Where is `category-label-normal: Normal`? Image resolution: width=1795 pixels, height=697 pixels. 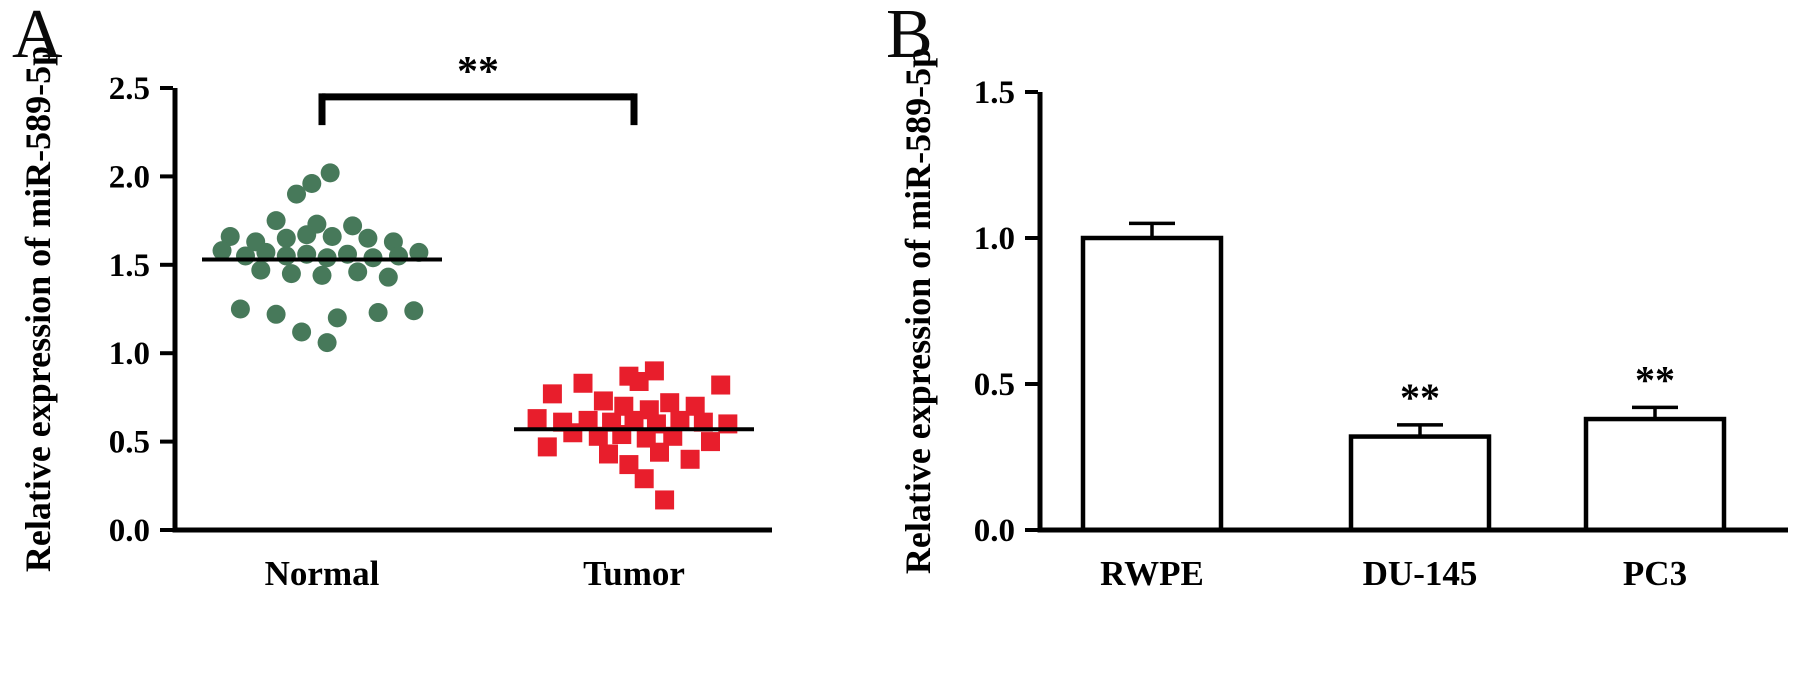
category-label-normal: Normal is located at coordinates (322, 573).